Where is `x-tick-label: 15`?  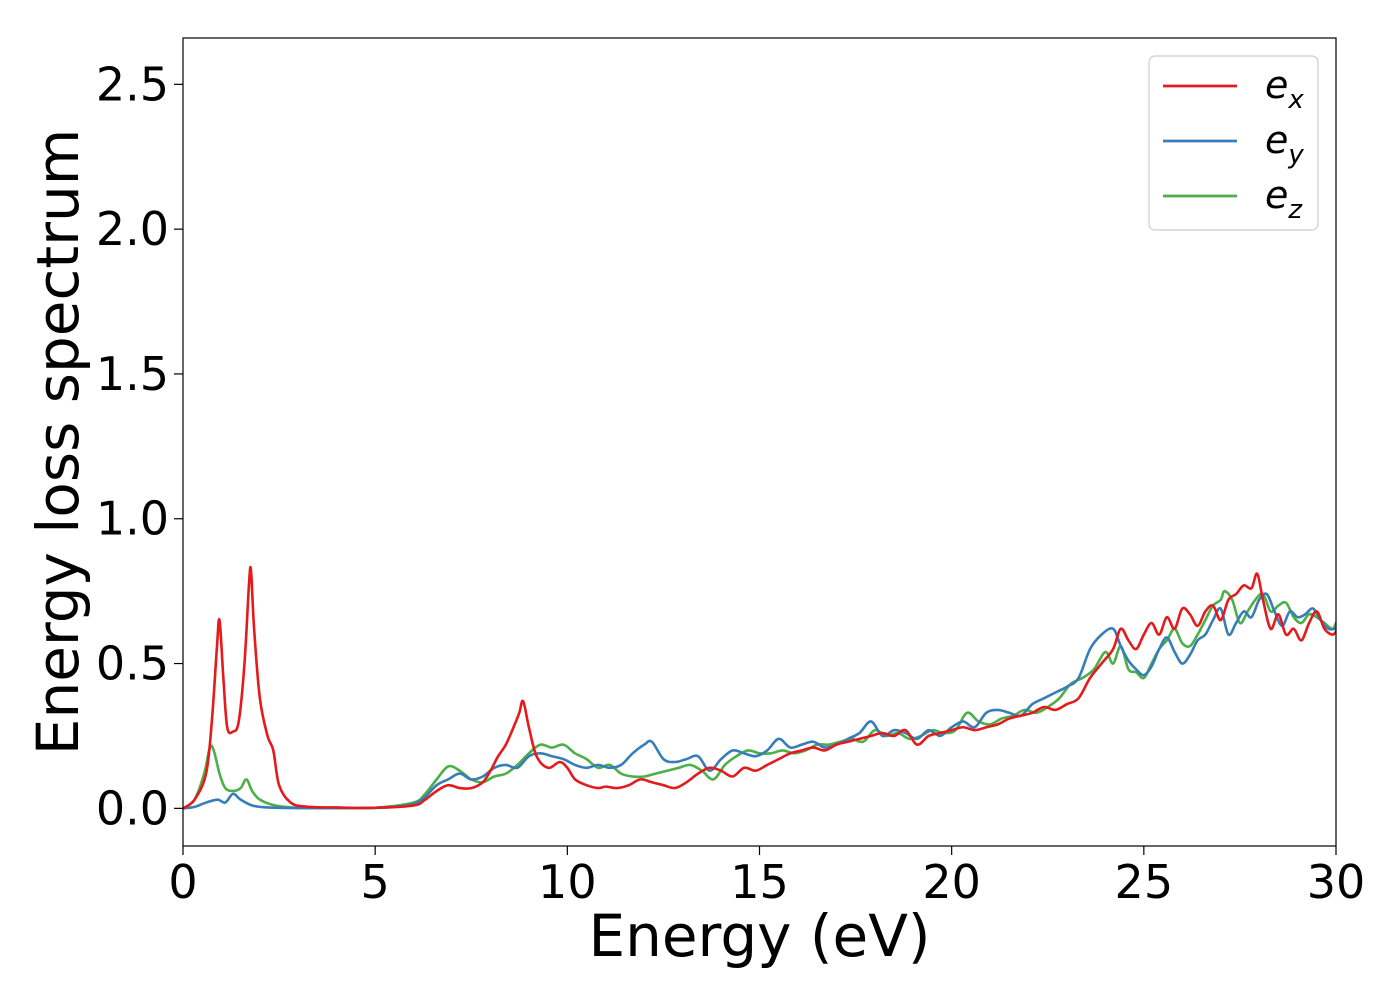 x-tick-label: 15 is located at coordinates (759, 882).